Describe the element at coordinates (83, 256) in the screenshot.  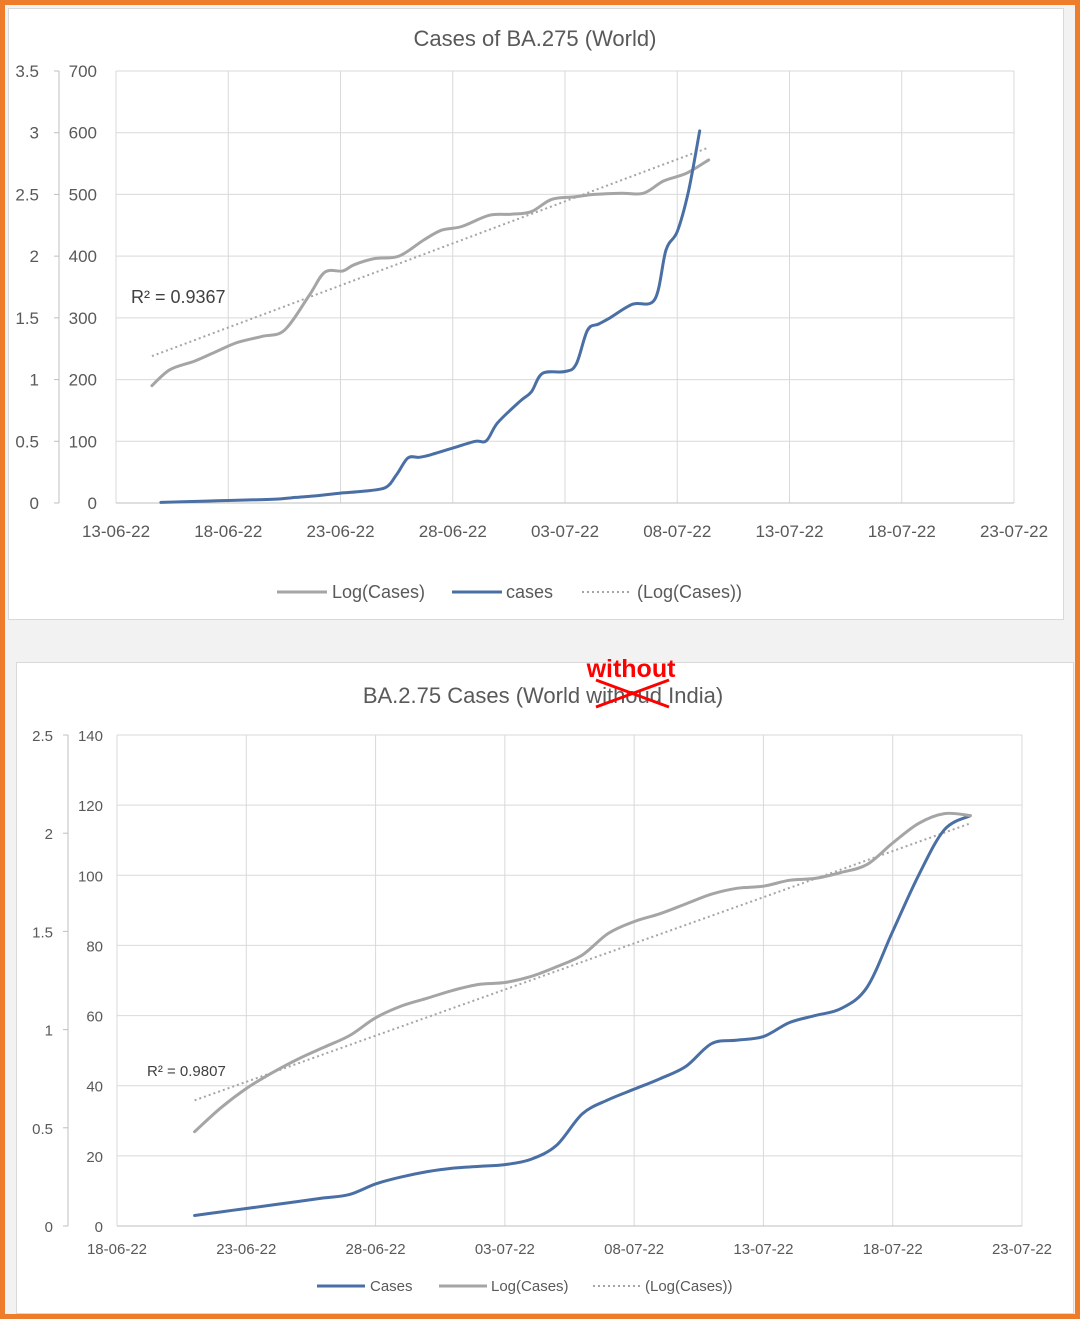
I see `y-tick-label-cases: 400` at that location.